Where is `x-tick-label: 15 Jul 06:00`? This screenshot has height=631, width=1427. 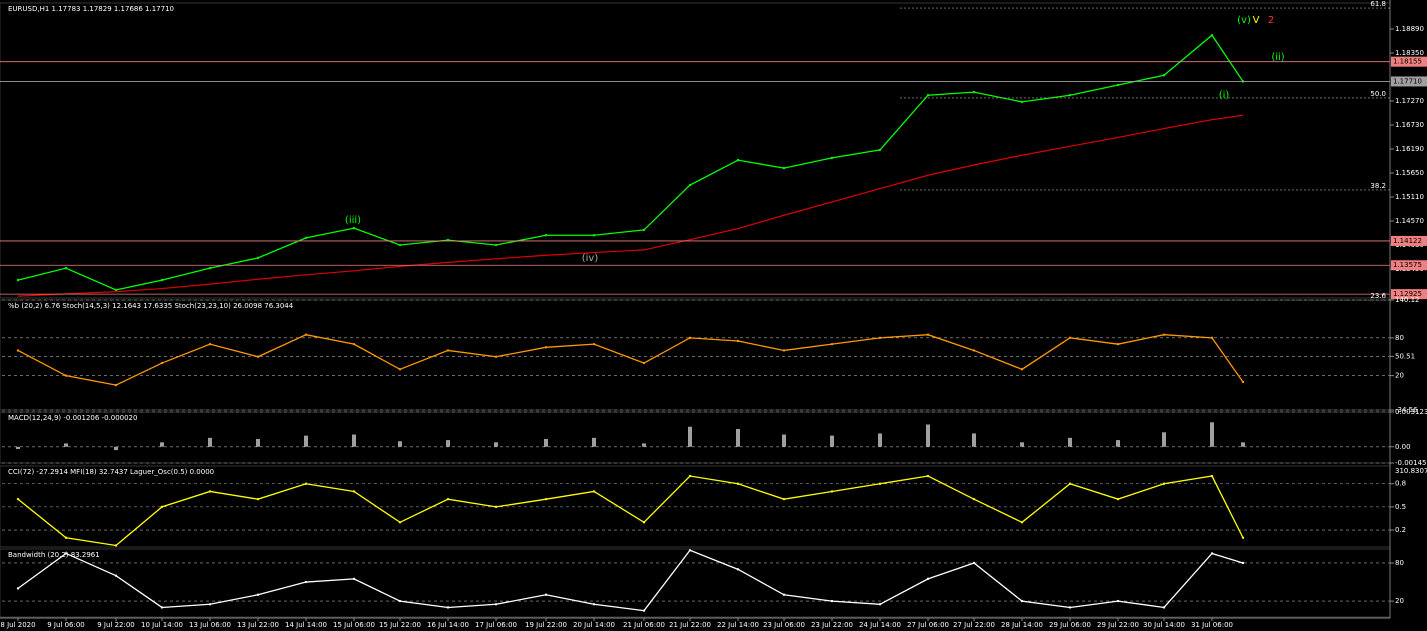
x-tick-label: 15 Jul 06:00 is located at coordinates (354, 625).